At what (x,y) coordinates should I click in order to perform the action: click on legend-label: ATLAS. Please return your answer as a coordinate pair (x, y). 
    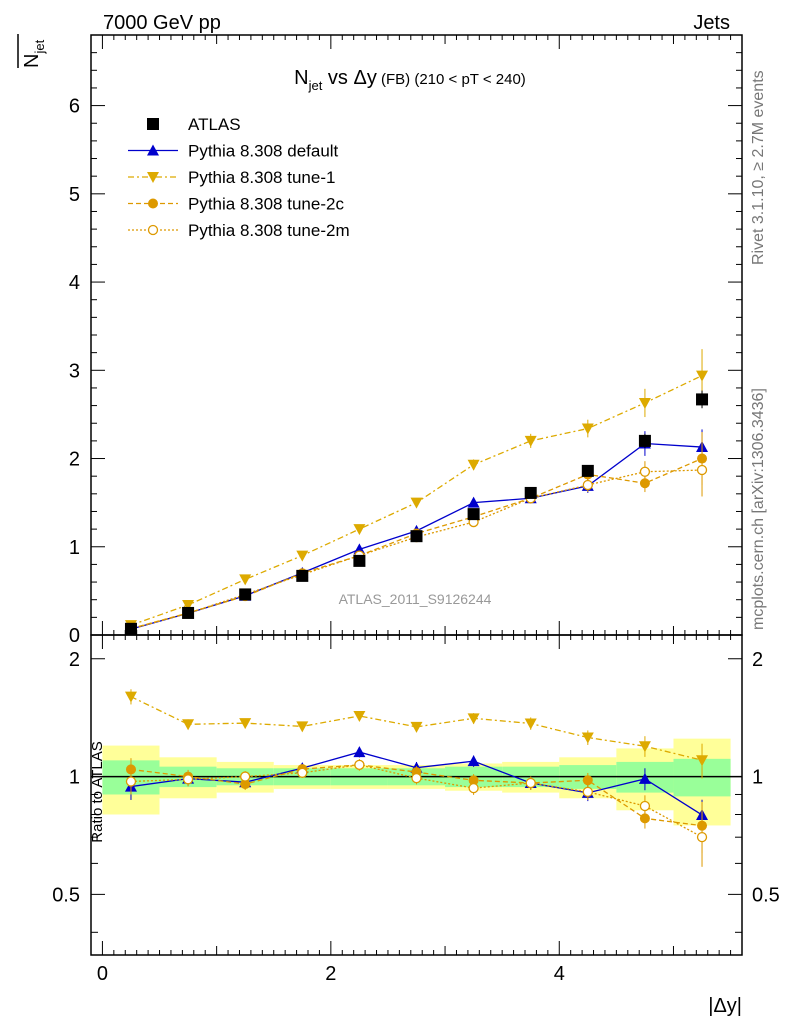
    Looking at the image, I should click on (214, 124).